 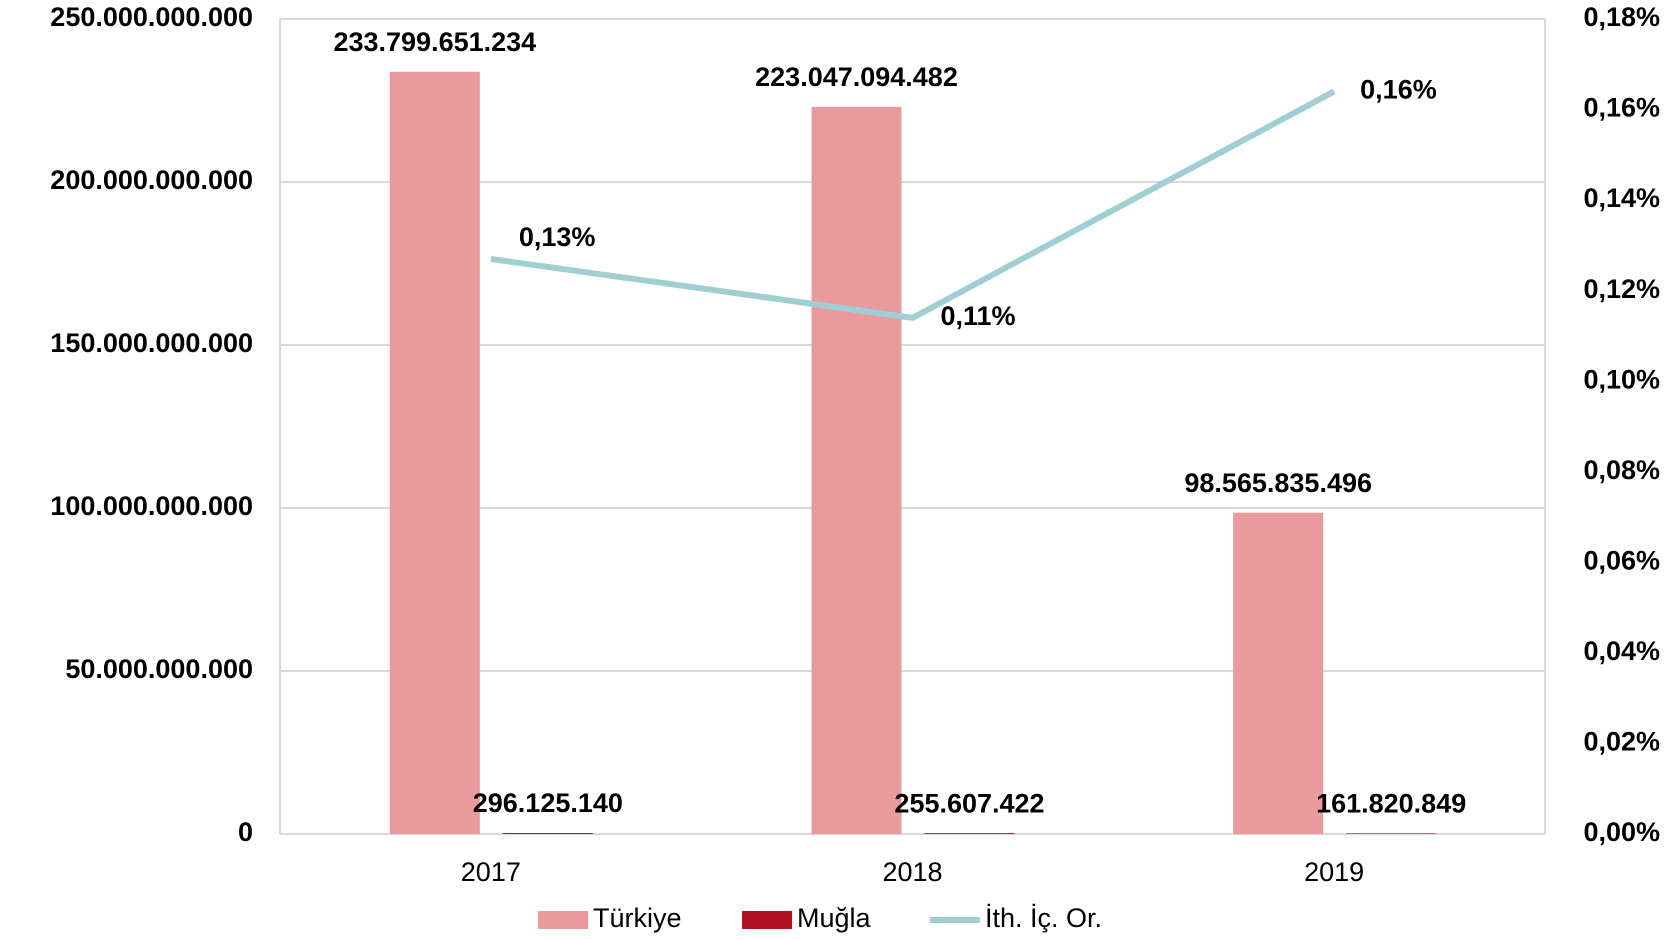 I want to click on legend-label: Muğla, so click(x=834, y=918).